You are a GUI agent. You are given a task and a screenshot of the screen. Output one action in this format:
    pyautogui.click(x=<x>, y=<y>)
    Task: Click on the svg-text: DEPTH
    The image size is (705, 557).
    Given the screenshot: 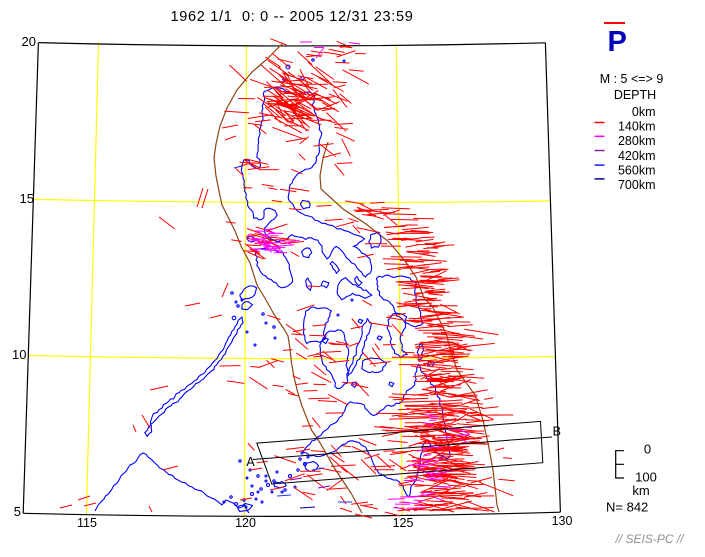 What is the action you would take?
    pyautogui.click(x=635, y=95)
    